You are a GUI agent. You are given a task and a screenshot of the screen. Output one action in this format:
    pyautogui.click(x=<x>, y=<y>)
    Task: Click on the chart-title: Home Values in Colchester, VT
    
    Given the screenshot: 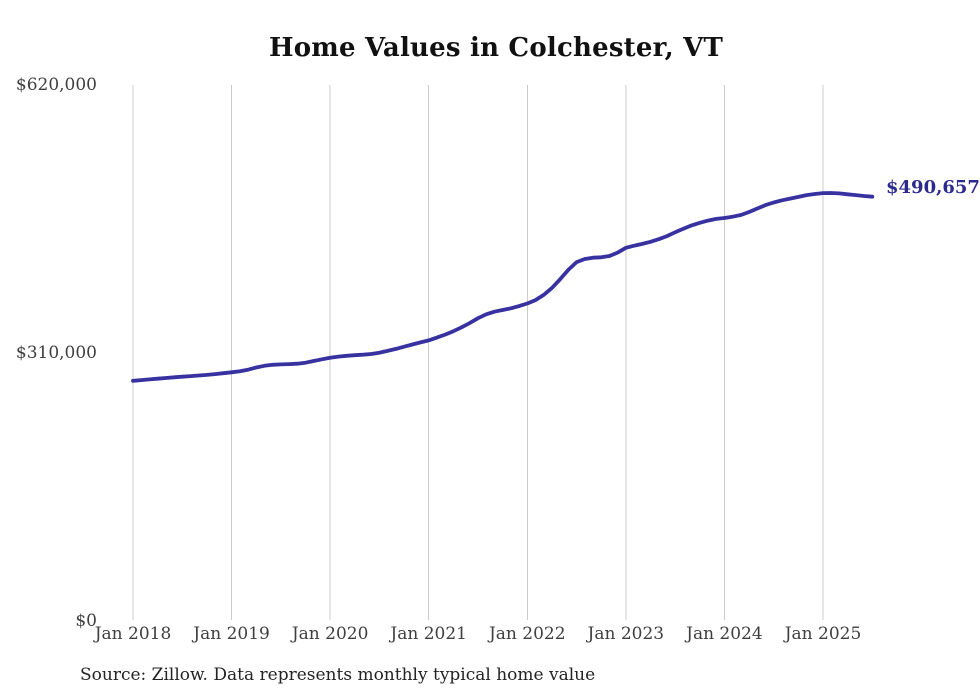 What is the action you would take?
    pyautogui.click(x=496, y=48)
    